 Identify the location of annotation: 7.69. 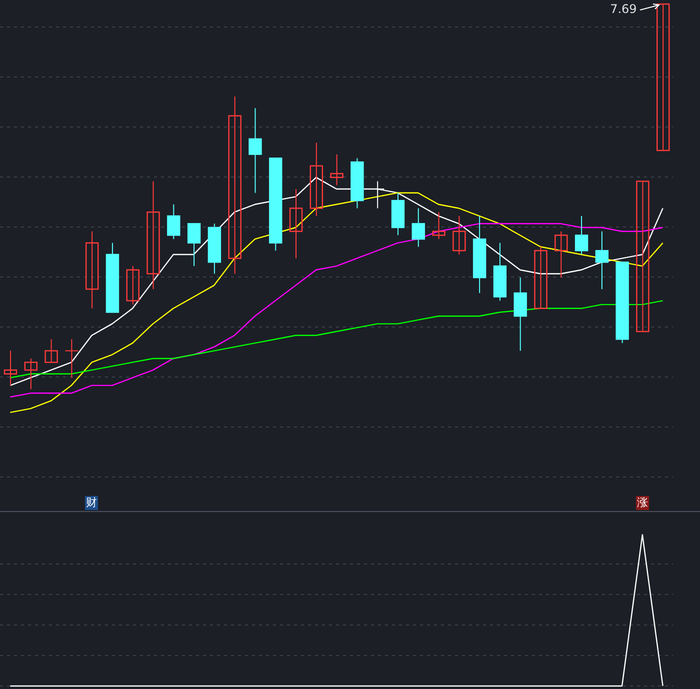
(623, 9).